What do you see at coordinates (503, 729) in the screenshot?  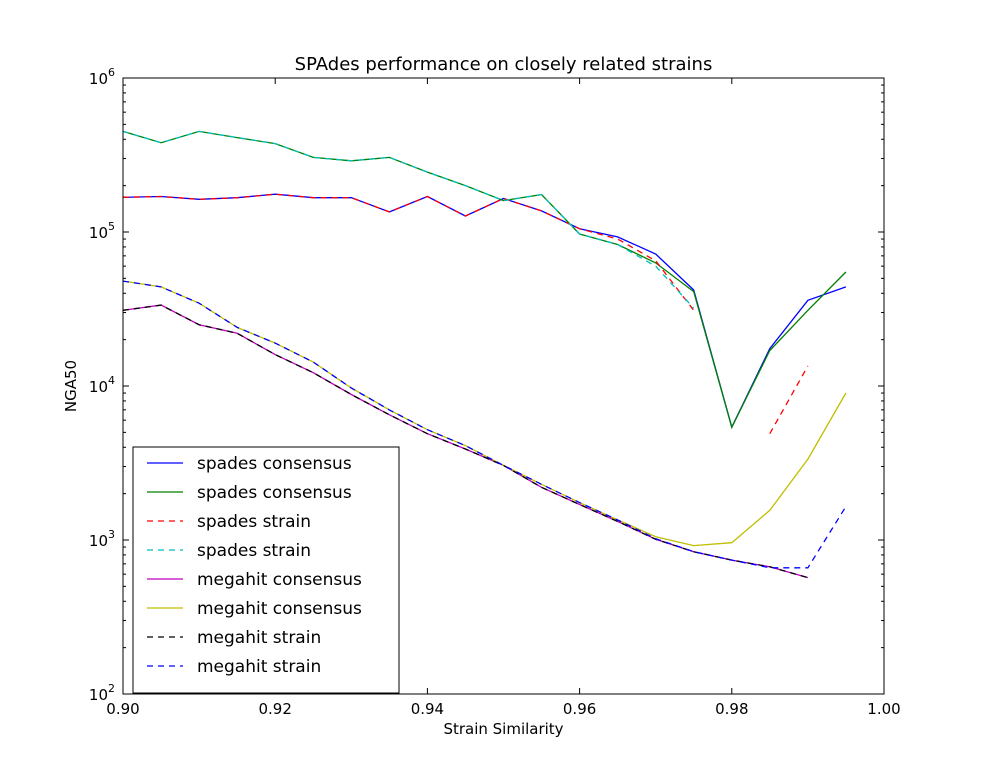 I see `x-axis-label: Strain Similarity` at bounding box center [503, 729].